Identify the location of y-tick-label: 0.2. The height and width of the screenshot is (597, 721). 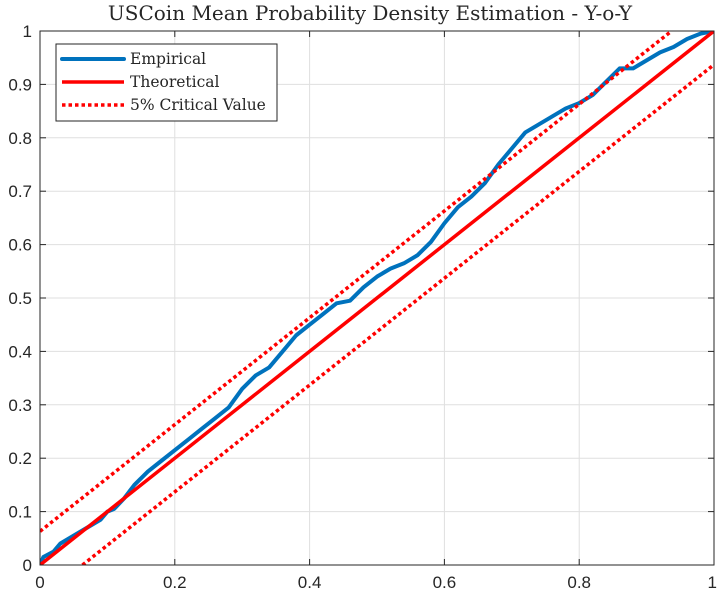
(20, 458).